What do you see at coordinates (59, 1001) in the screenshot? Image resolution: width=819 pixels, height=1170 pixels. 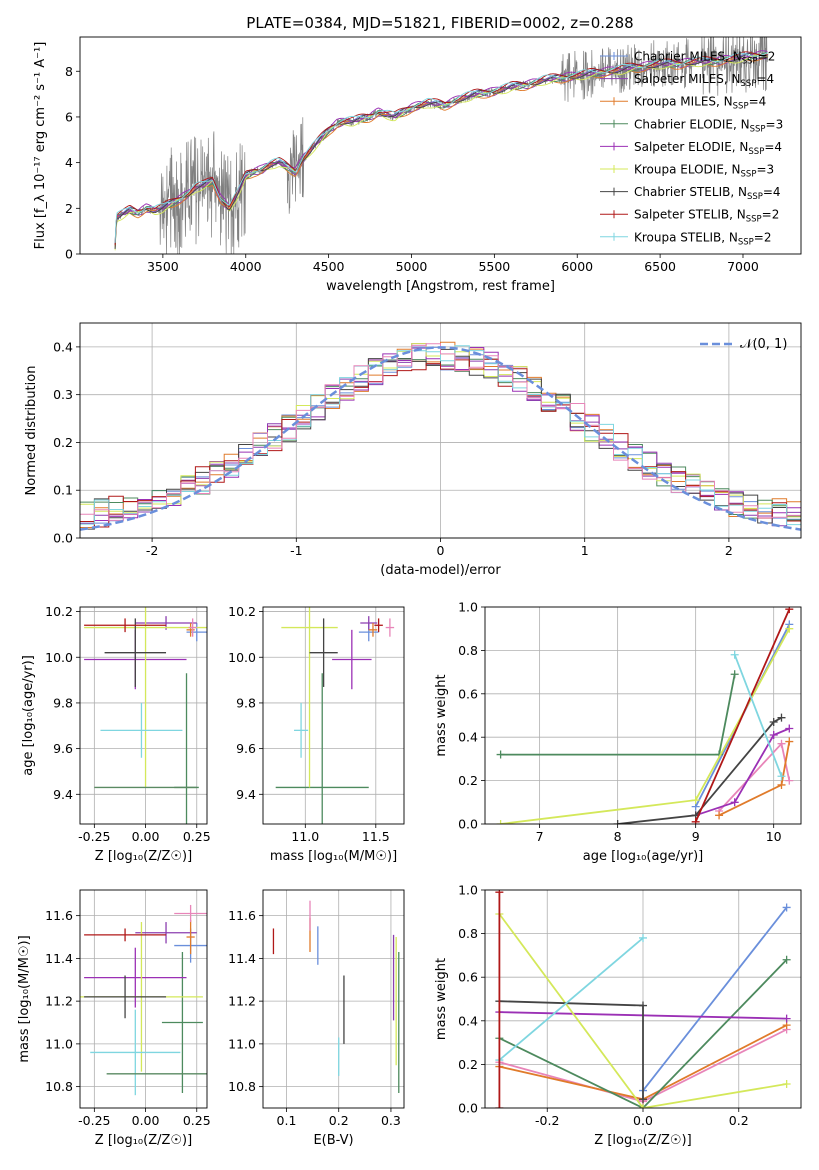 I see `y-tick-label: 11.2` at bounding box center [59, 1001].